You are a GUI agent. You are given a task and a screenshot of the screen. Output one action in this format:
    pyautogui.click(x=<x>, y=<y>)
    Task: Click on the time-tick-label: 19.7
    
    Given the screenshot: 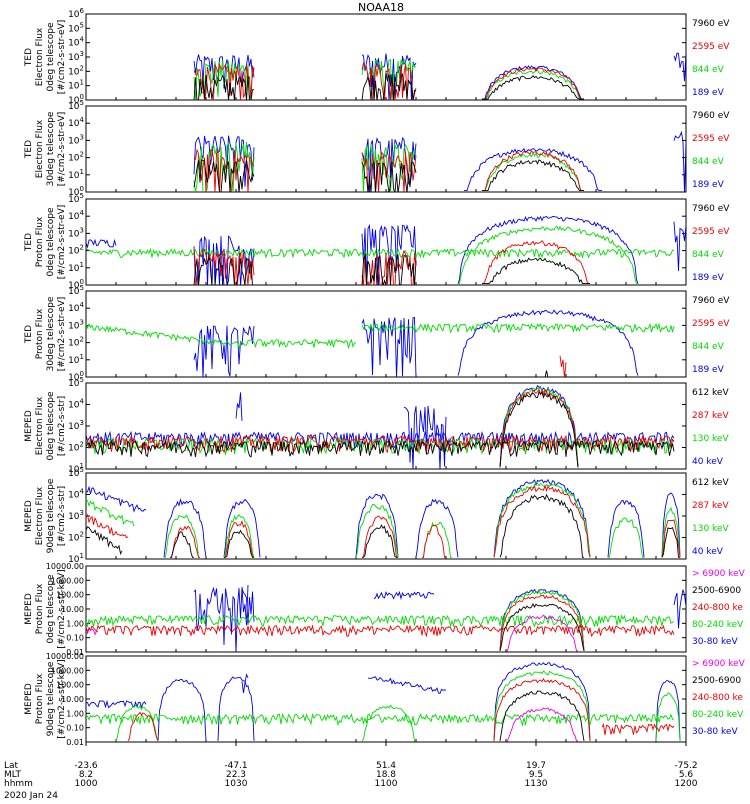 What is the action you would take?
    pyautogui.click(x=536, y=766)
    